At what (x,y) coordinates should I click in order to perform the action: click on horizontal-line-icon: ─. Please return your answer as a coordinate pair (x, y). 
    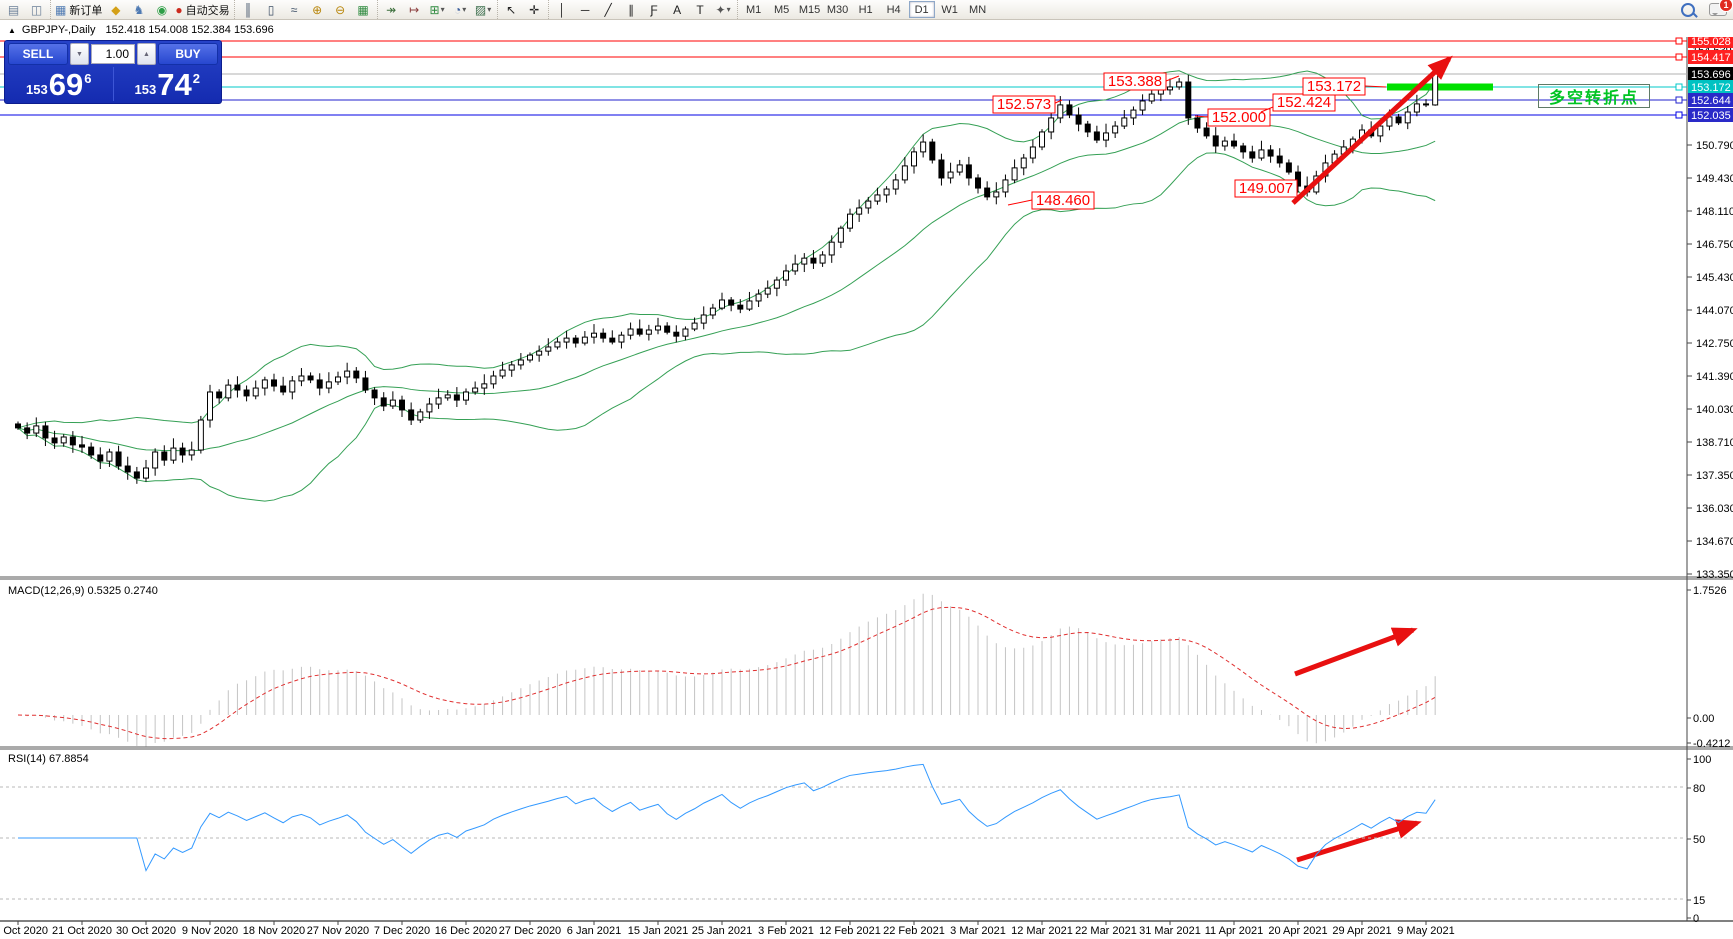
    Looking at the image, I should click on (585, 9).